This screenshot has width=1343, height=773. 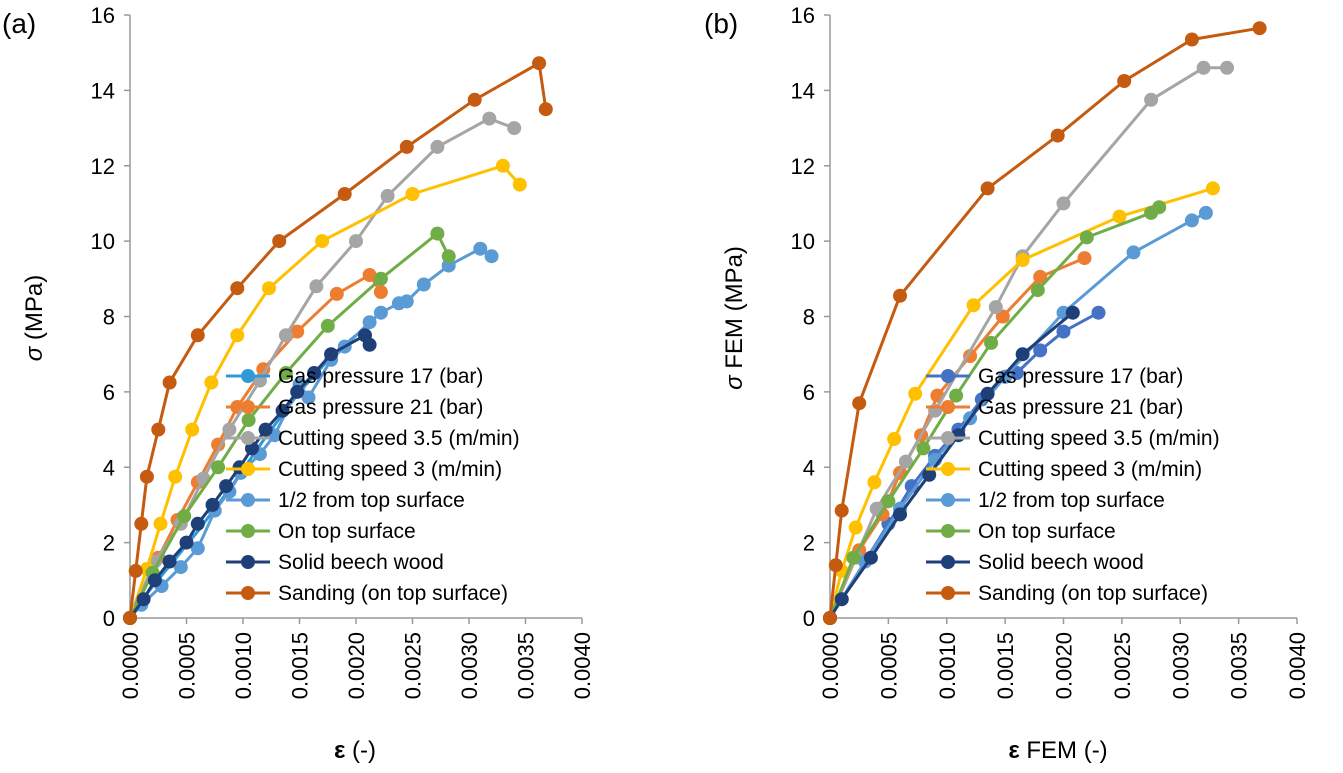 I want to click on pb-legend-entry: Gas pressure 17 (bar), so click(x=1054, y=376).